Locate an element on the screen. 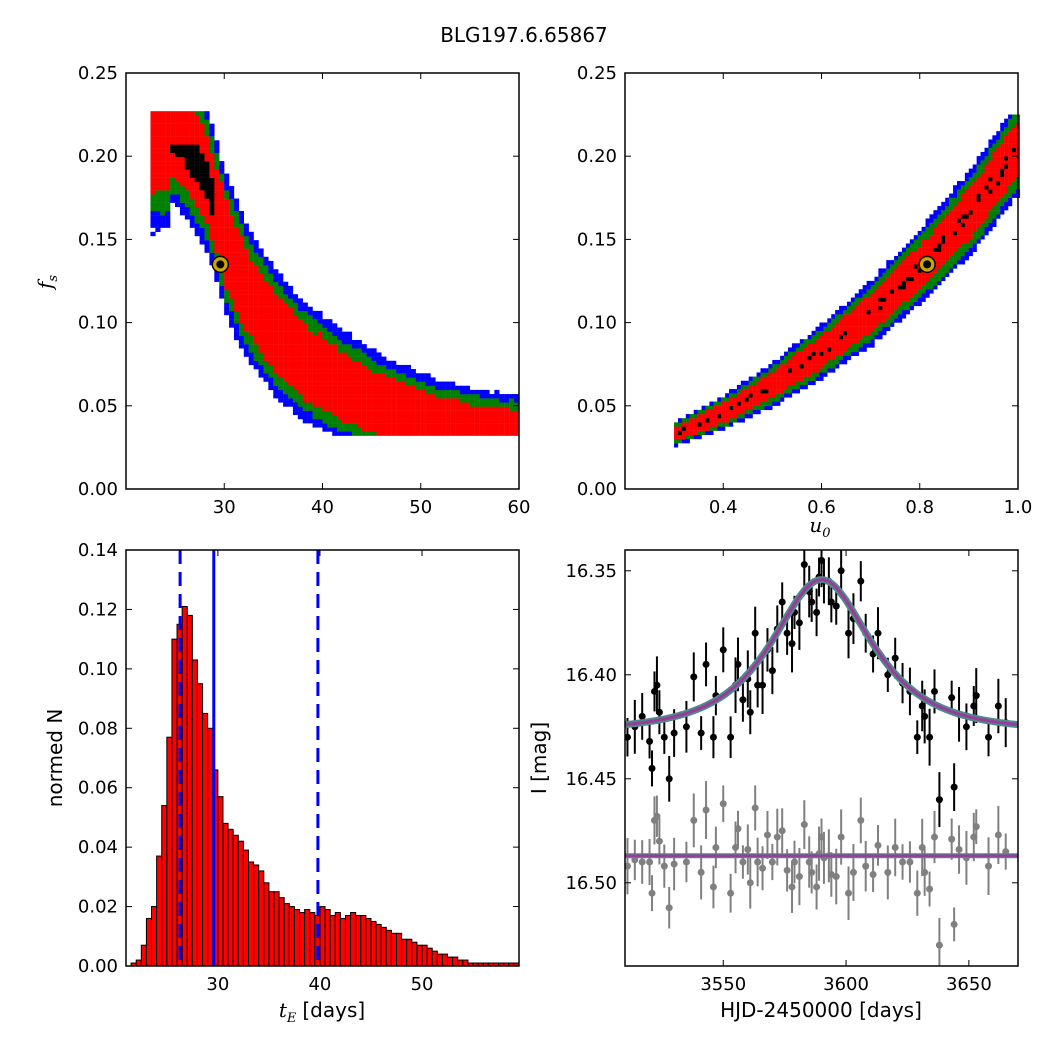 The width and height of the screenshot is (1050, 1054). histogram-bar is located at coordinates (358, 940).